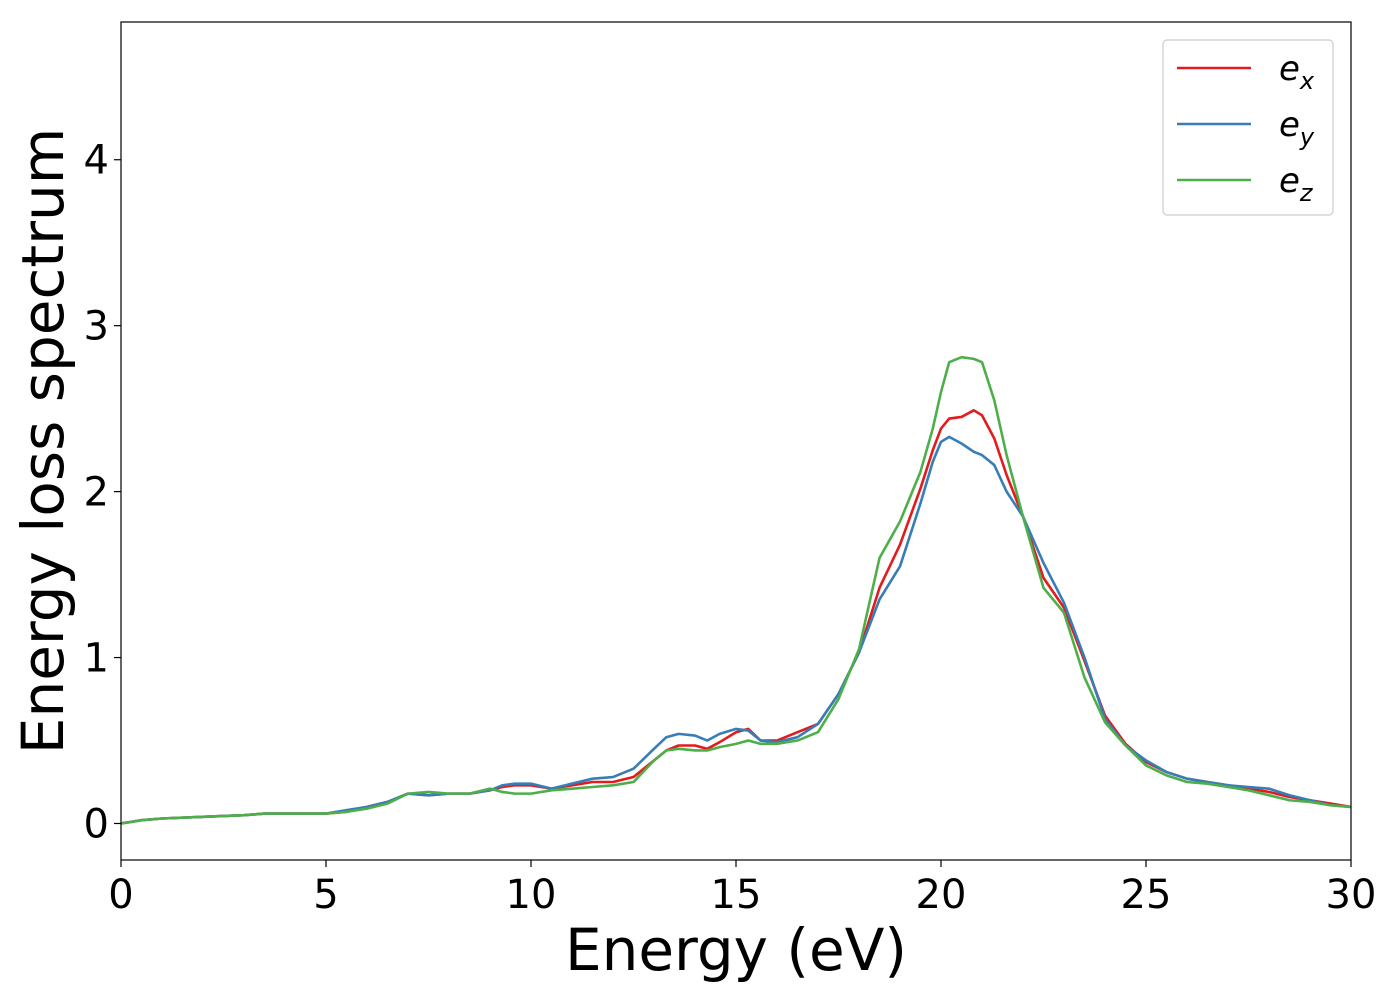 The image size is (1400, 1000). What do you see at coordinates (96, 161) in the screenshot?
I see `y-tick-label: 4` at bounding box center [96, 161].